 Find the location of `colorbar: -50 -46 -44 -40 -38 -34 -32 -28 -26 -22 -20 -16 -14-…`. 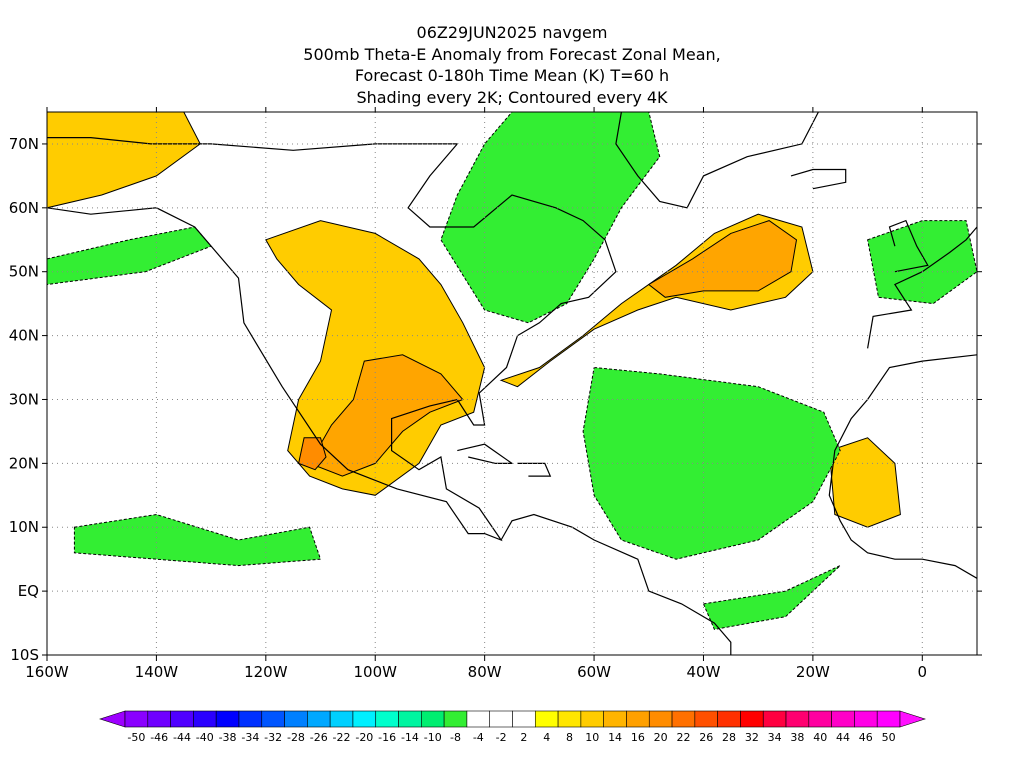

colorbar: -50 -46 -44 -40 -38 -34 -32 -28 -26 -22 -20 -16 -14-… is located at coordinates (512, 727).